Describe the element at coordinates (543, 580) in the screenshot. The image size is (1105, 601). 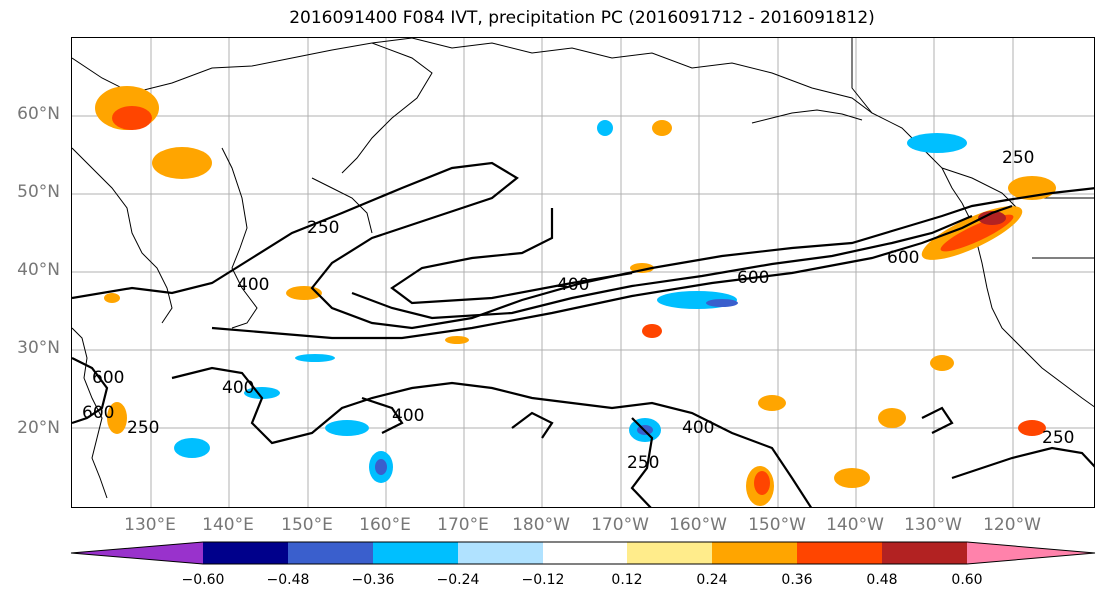
I see `colorbar-tick: −0.12` at that location.